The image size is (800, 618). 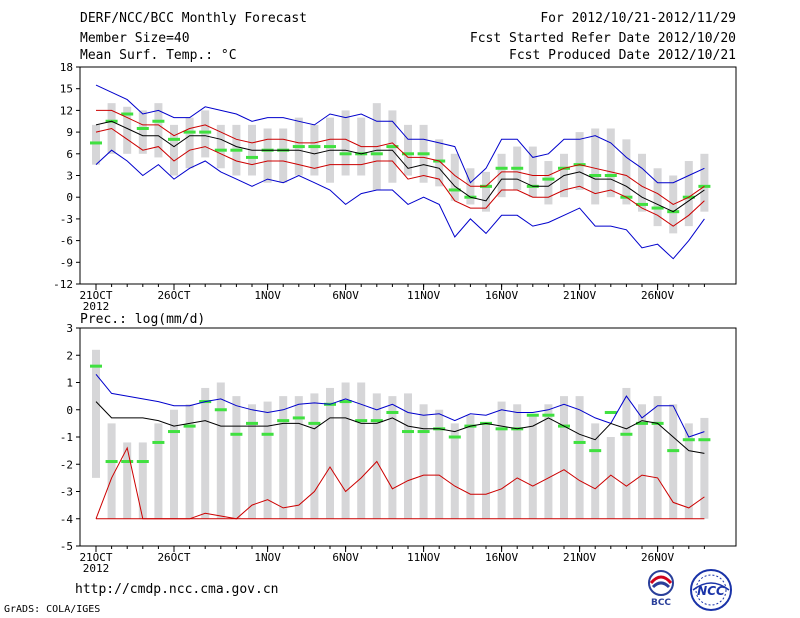 What do you see at coordinates (66, 241) in the screenshot?
I see `y-tick-label: -6` at bounding box center [66, 241].